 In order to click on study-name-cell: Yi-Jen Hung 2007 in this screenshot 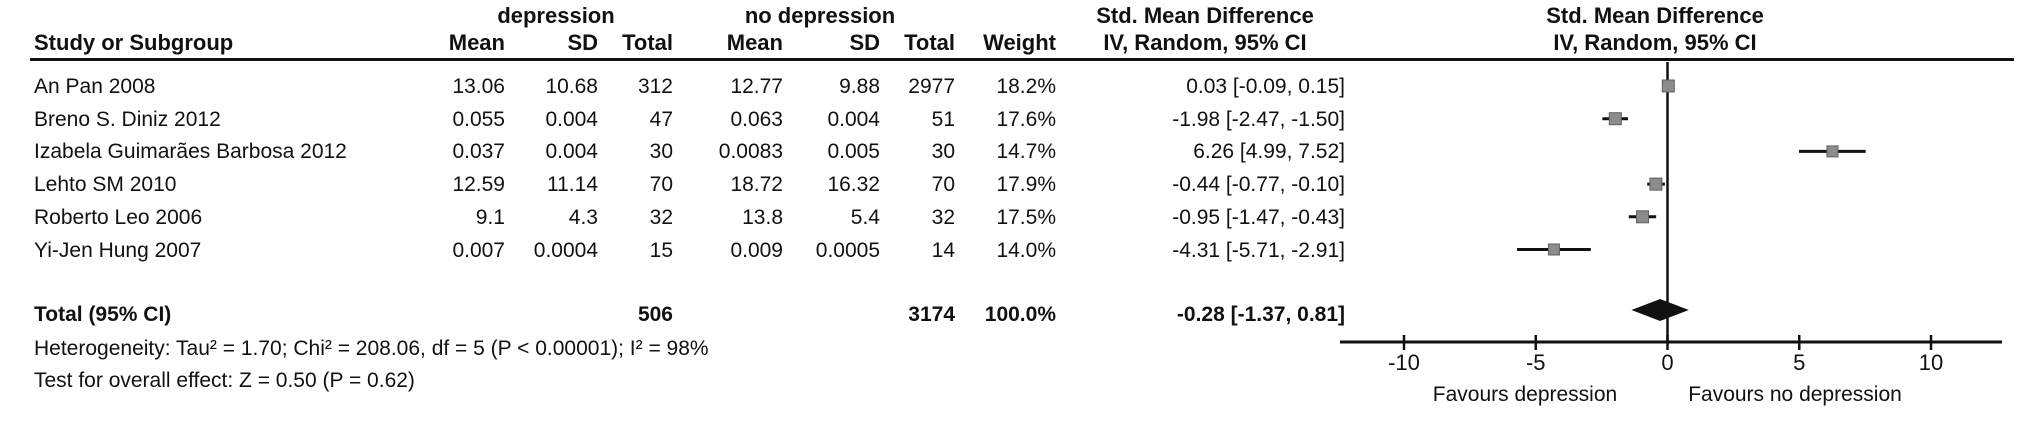, I will do `click(118, 250)`.